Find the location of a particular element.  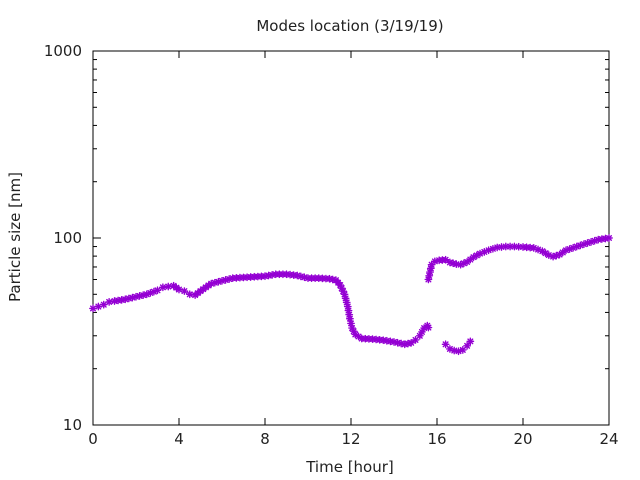

x-tick-label: 16 is located at coordinates (436, 439).